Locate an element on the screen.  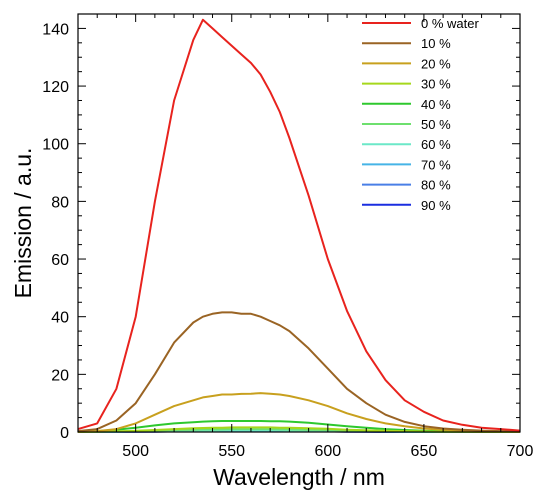
x-tick-label: 500 is located at coordinates (135, 451).